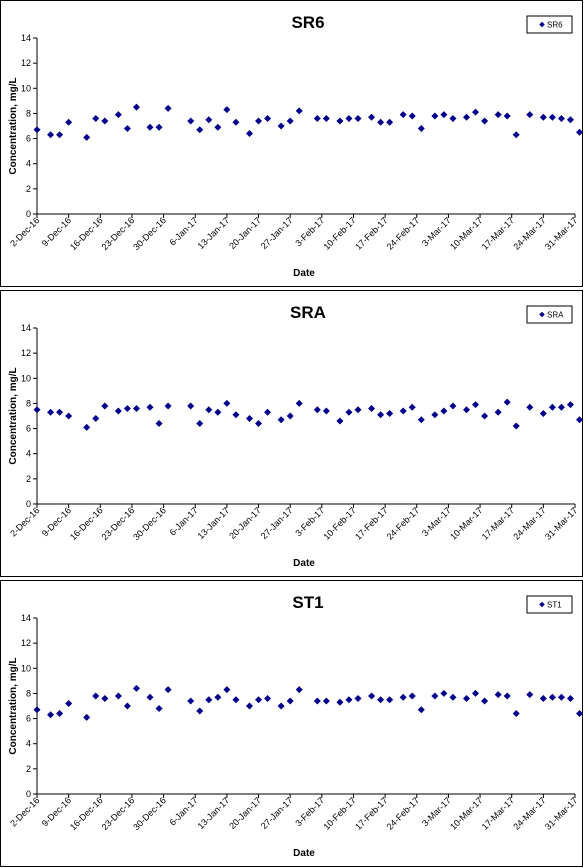 Image resolution: width=585 pixels, height=868 pixels. What do you see at coordinates (86, 233) in the screenshot?
I see `x-tick-label: 16-Dec-16` at bounding box center [86, 233].